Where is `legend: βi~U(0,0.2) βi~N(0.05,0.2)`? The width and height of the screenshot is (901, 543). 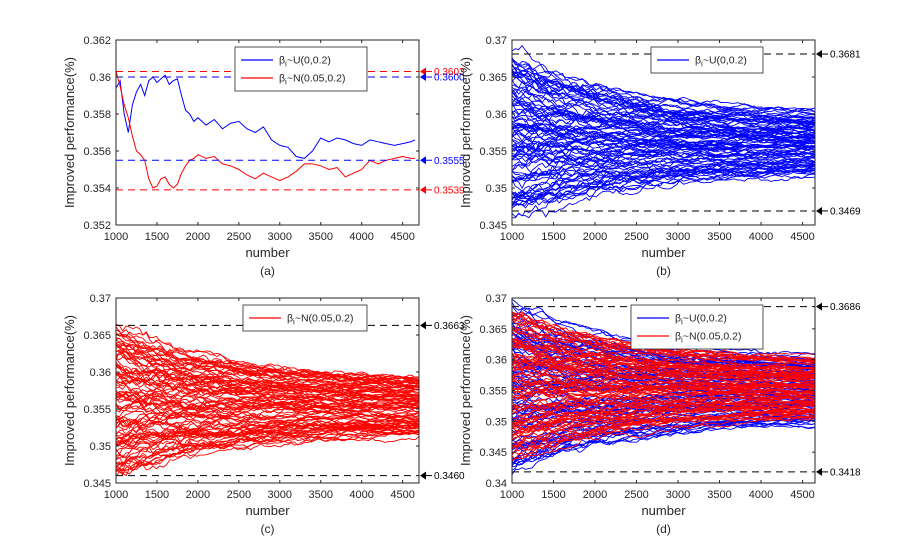
legend: βi~U(0,0.2) βi~N(0.05,0.2) is located at coordinates (697, 327).